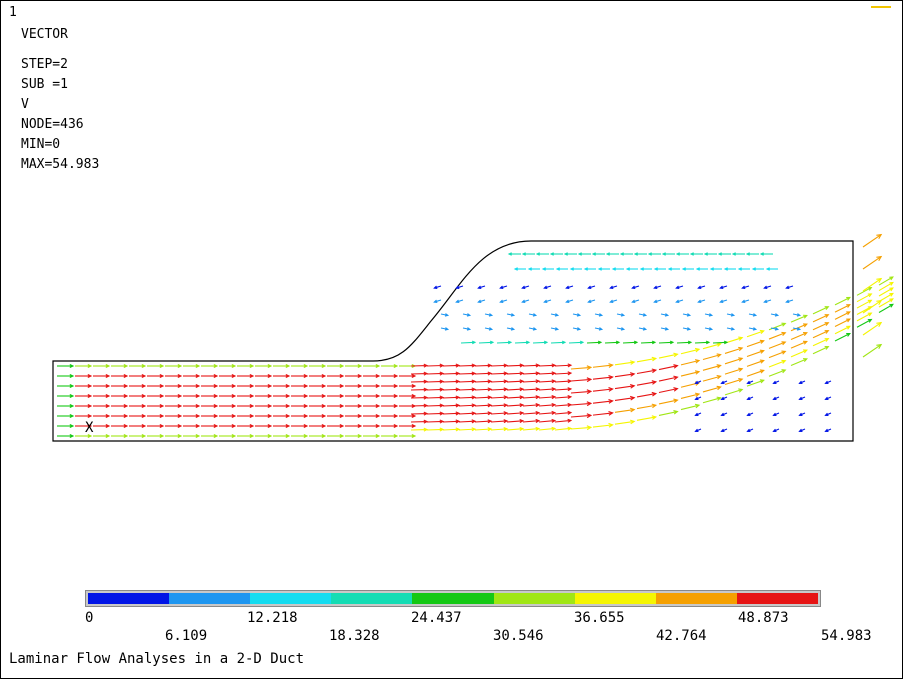 The image size is (903, 679). Describe the element at coordinates (272, 618) in the screenshot. I see `legend-label-top-1: 12.218` at that location.